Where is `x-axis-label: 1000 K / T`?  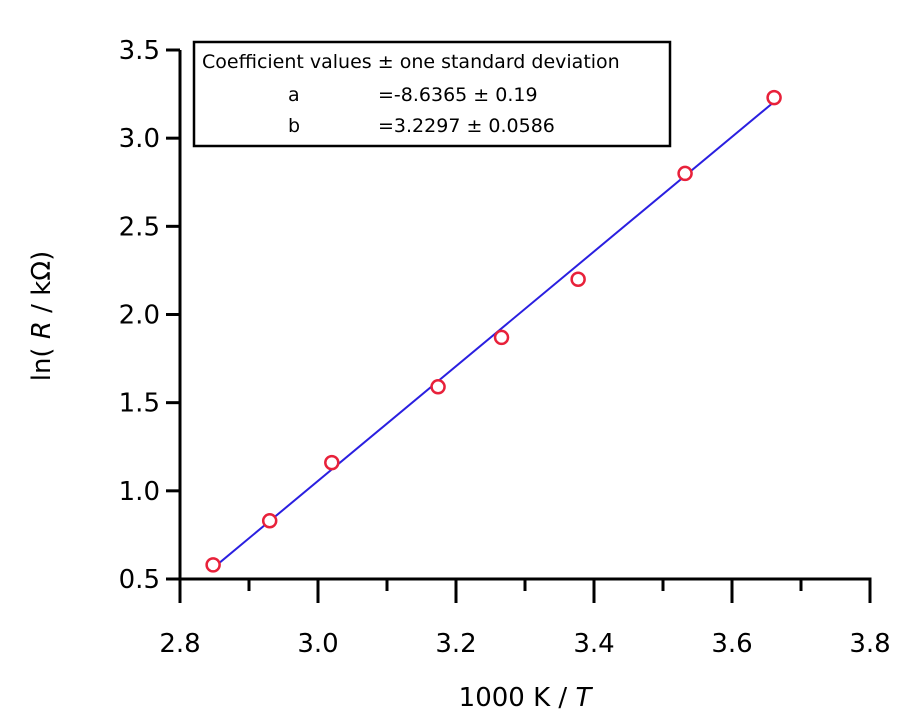
x-axis-label: 1000 K / T is located at coordinates (526, 698).